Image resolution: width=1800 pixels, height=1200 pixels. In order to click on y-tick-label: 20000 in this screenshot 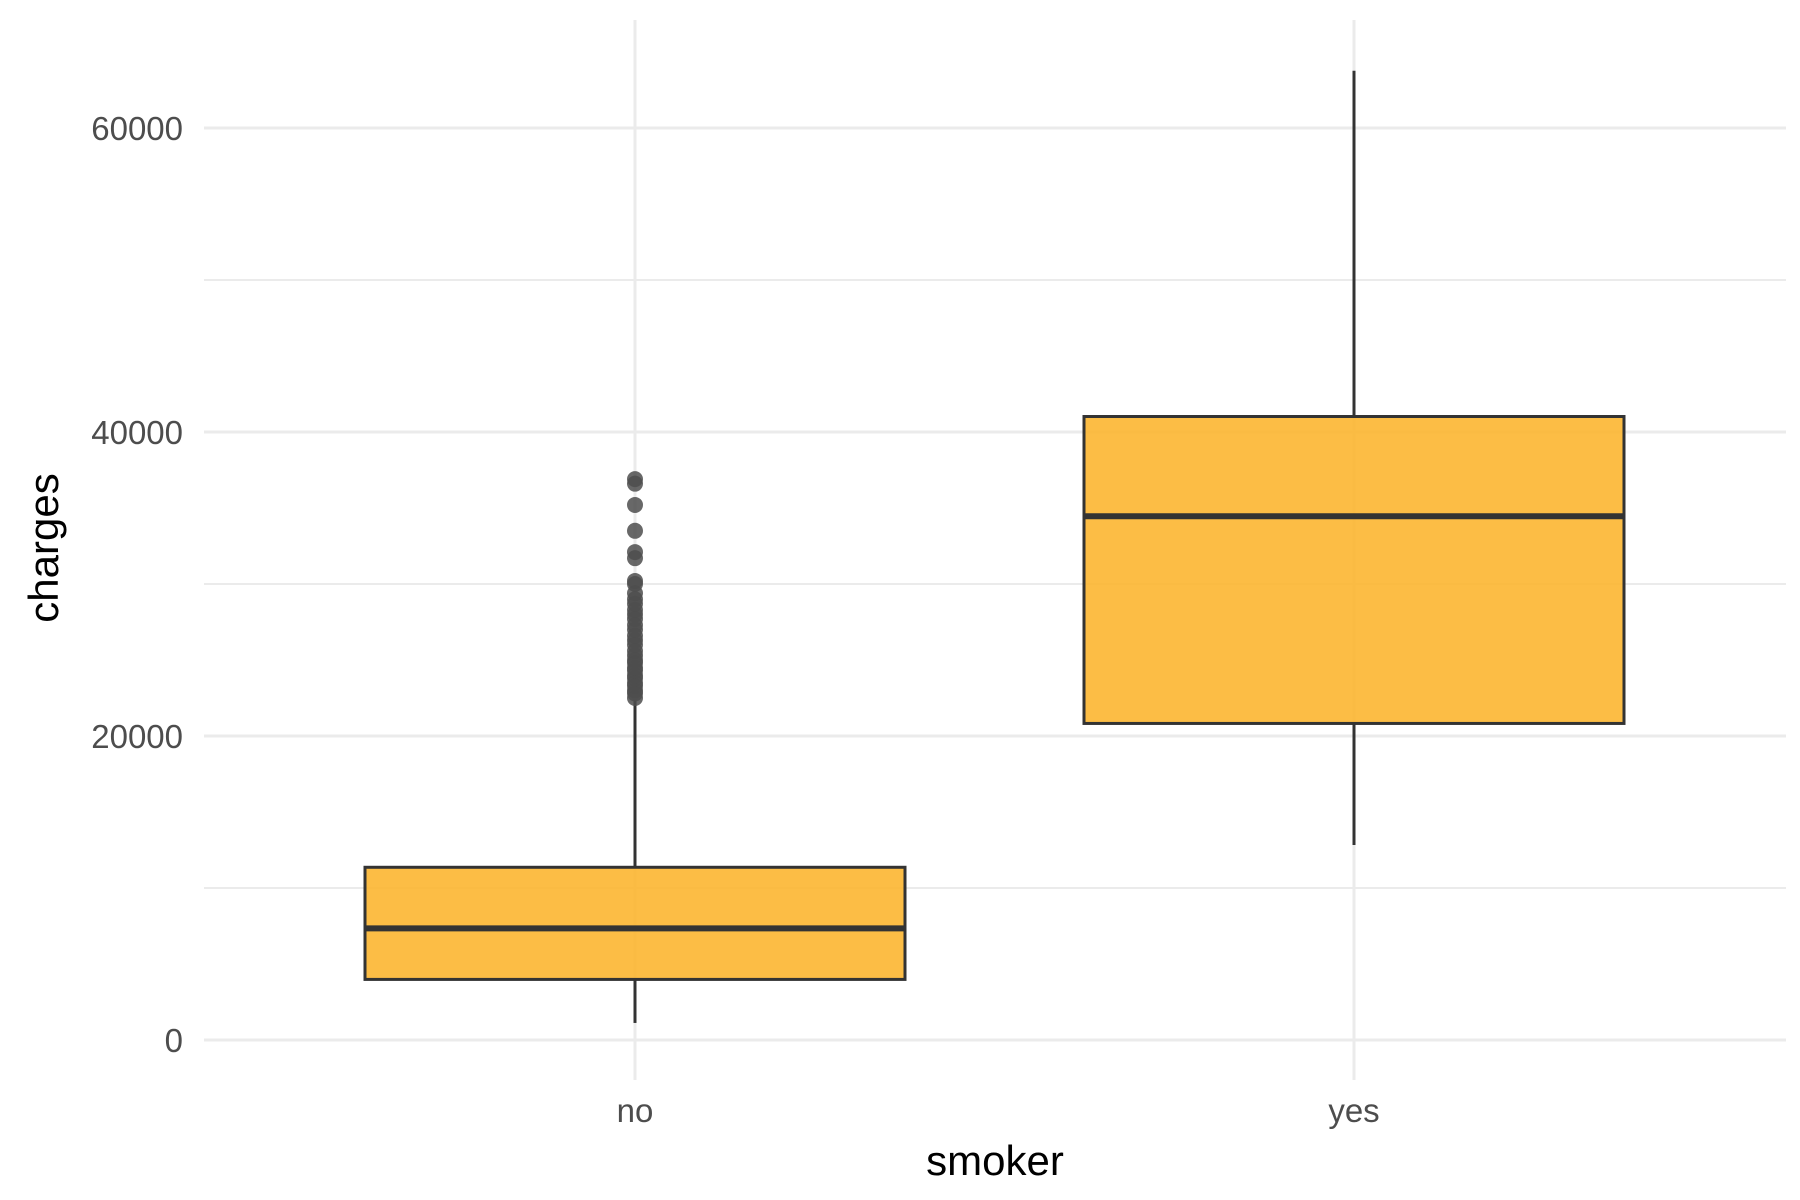, I will do `click(137, 736)`.